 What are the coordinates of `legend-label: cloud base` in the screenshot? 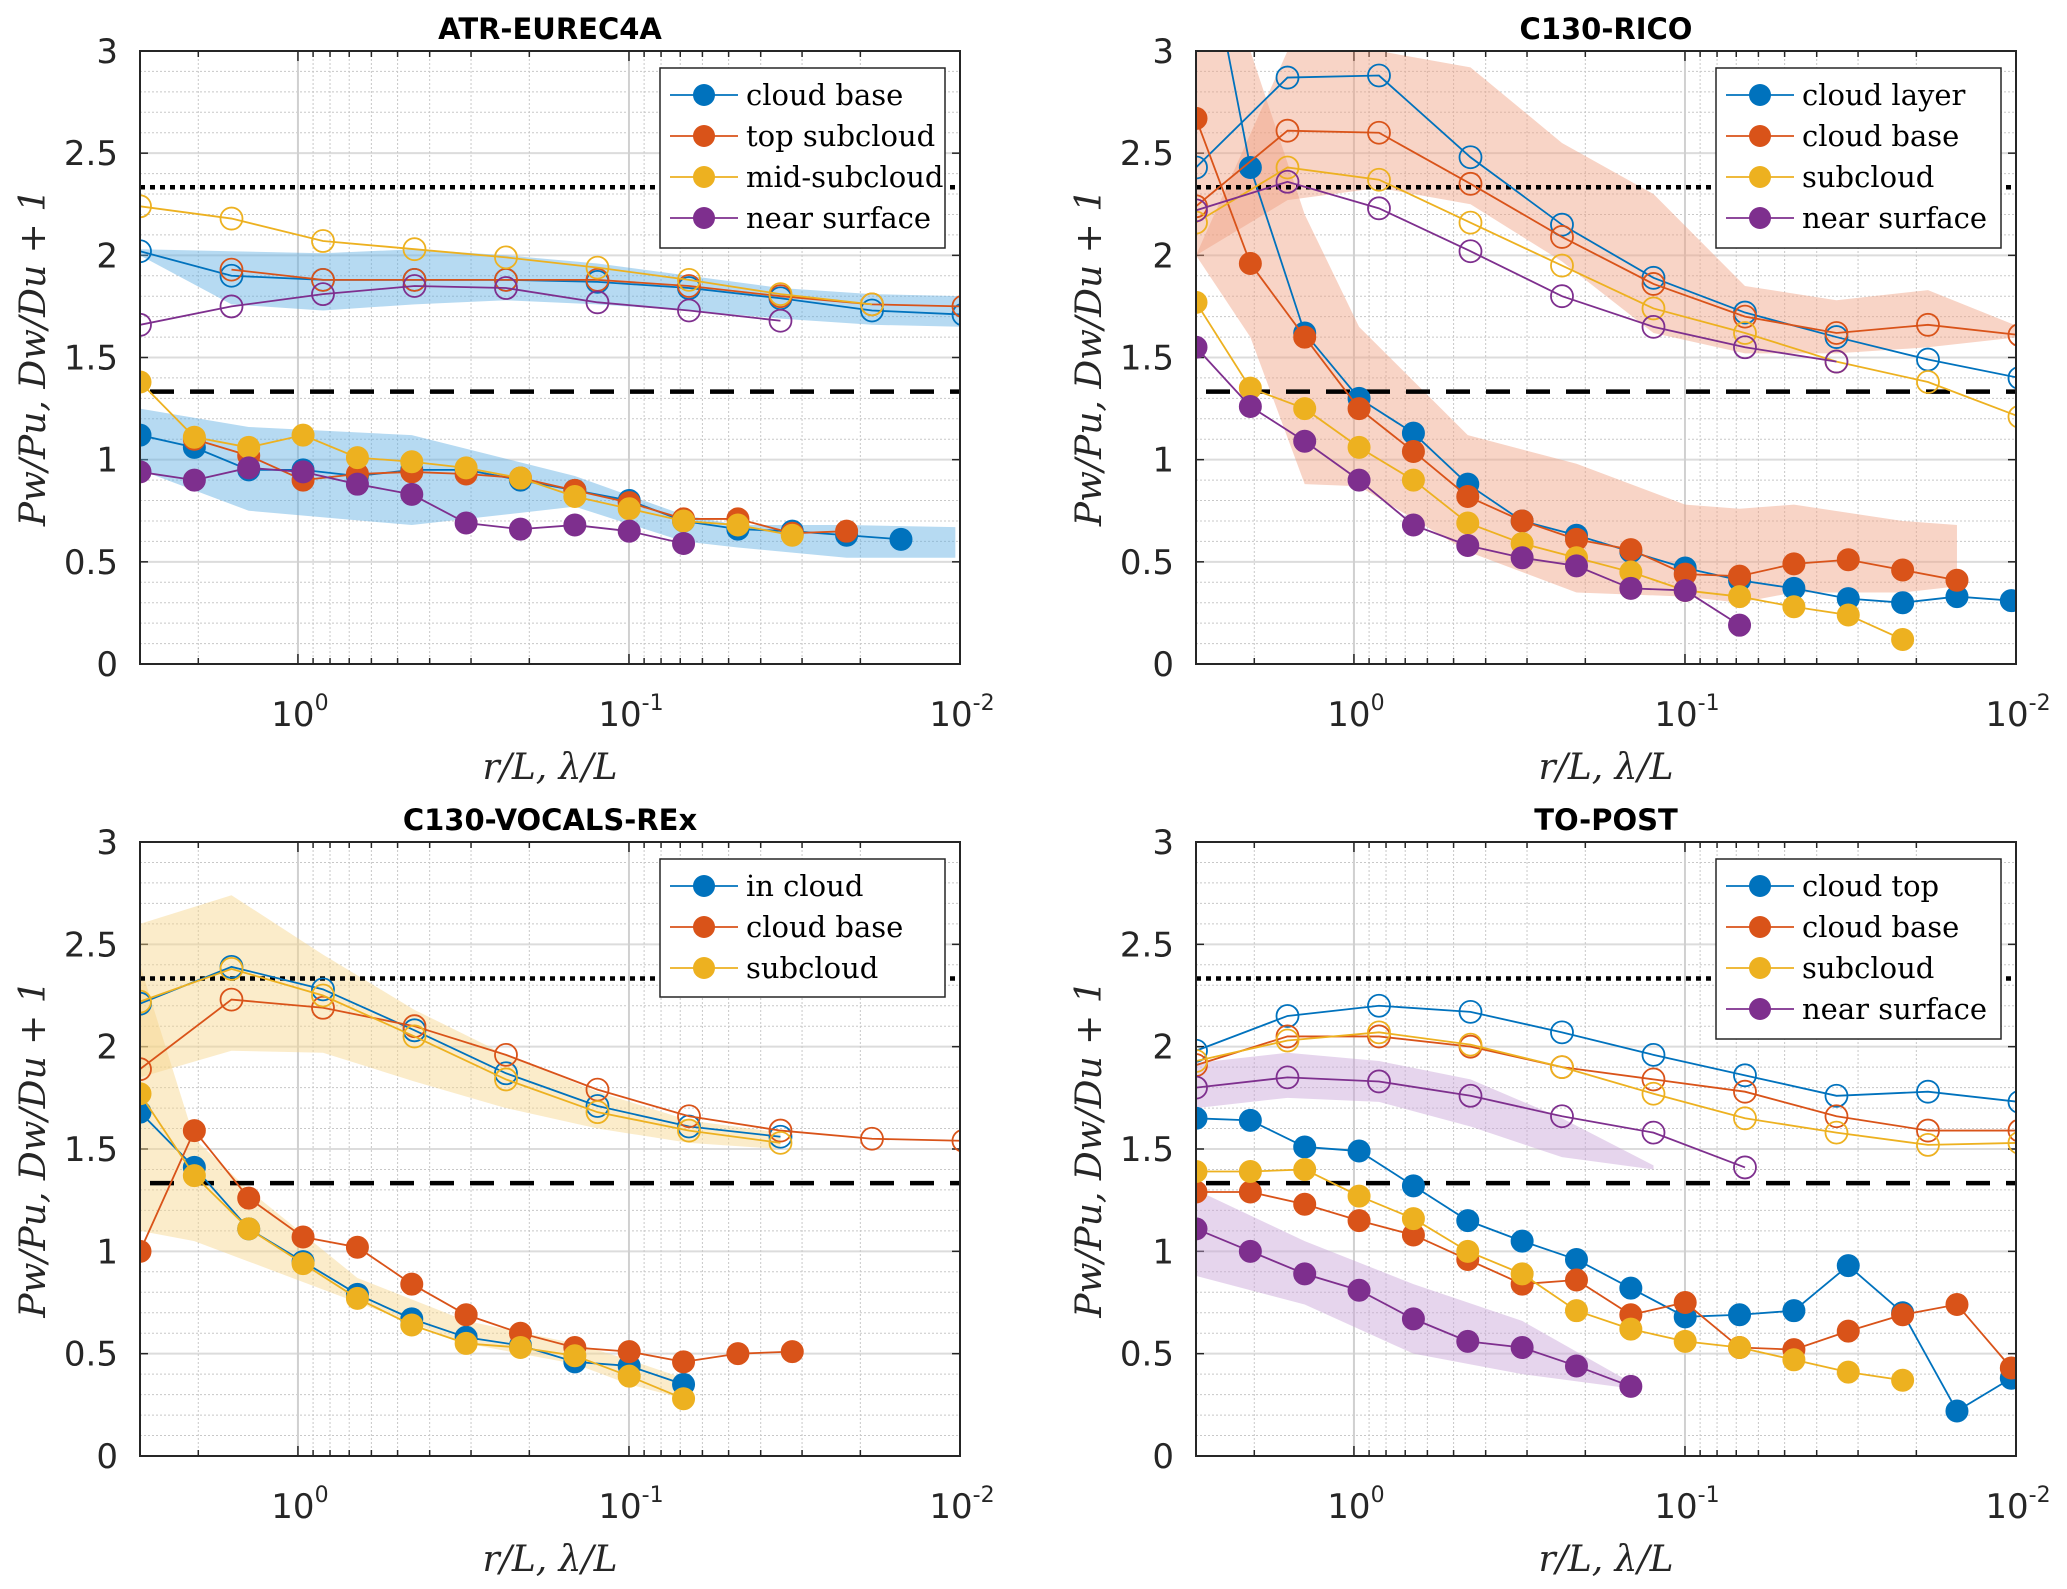 It's located at (824, 95).